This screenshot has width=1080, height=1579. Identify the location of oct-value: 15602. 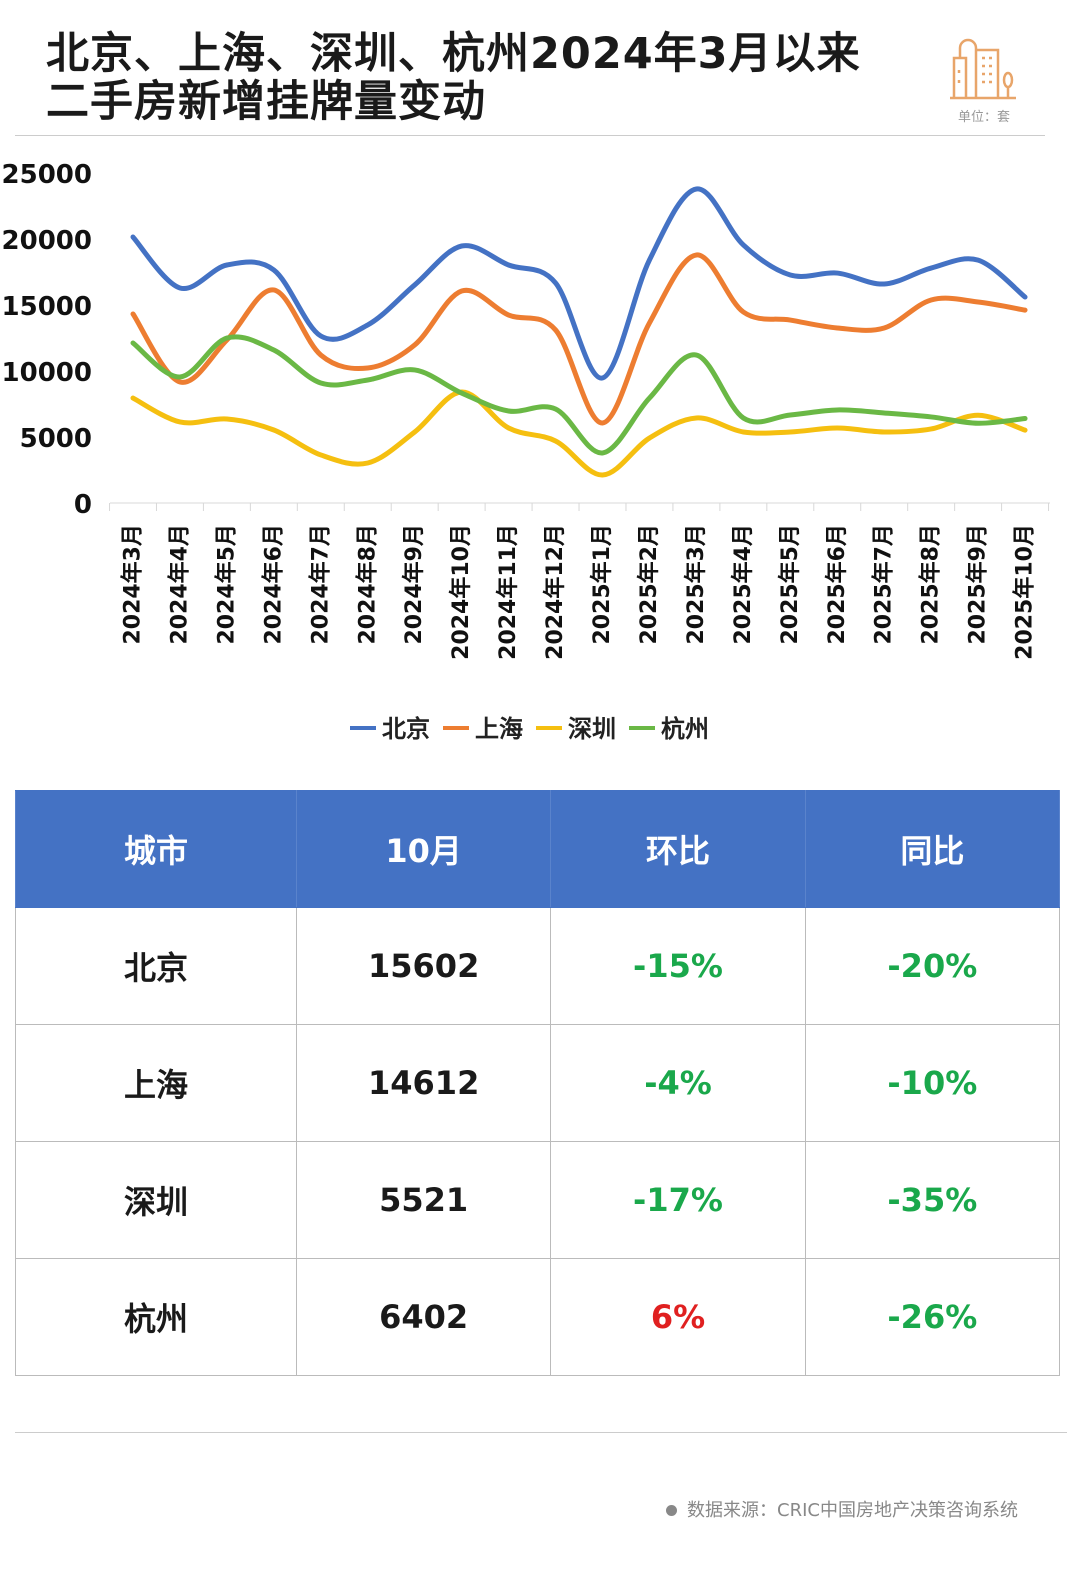
(423, 966).